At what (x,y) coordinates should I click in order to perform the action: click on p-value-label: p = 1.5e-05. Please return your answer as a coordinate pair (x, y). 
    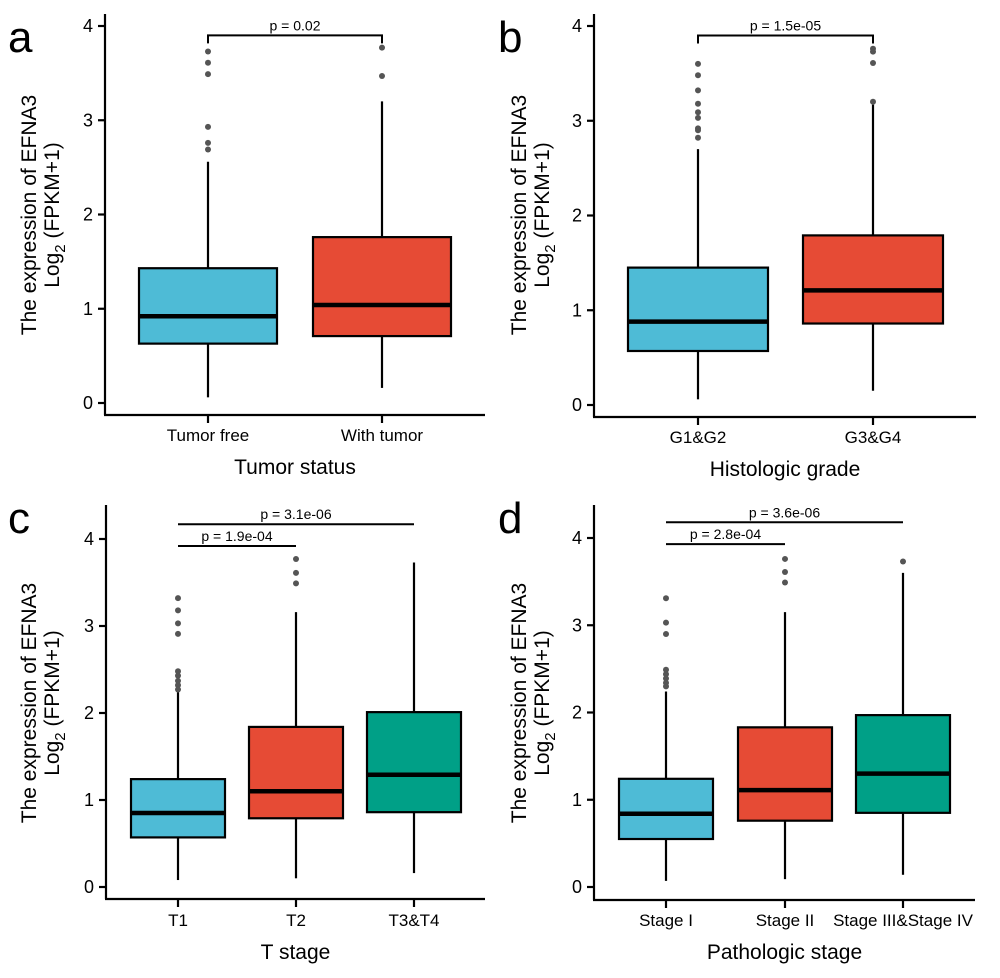
    Looking at the image, I should click on (785, 25).